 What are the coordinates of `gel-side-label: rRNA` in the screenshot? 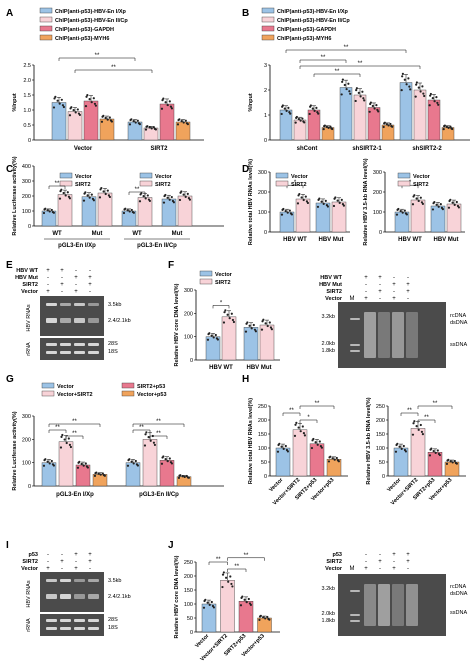 It's located at (29, 349).